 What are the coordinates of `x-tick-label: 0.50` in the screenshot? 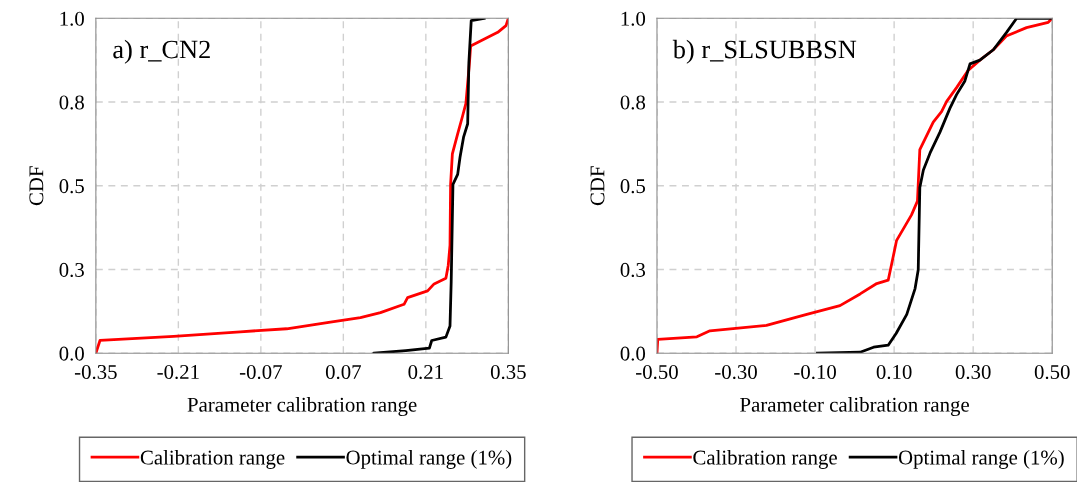 It's located at (1052, 372).